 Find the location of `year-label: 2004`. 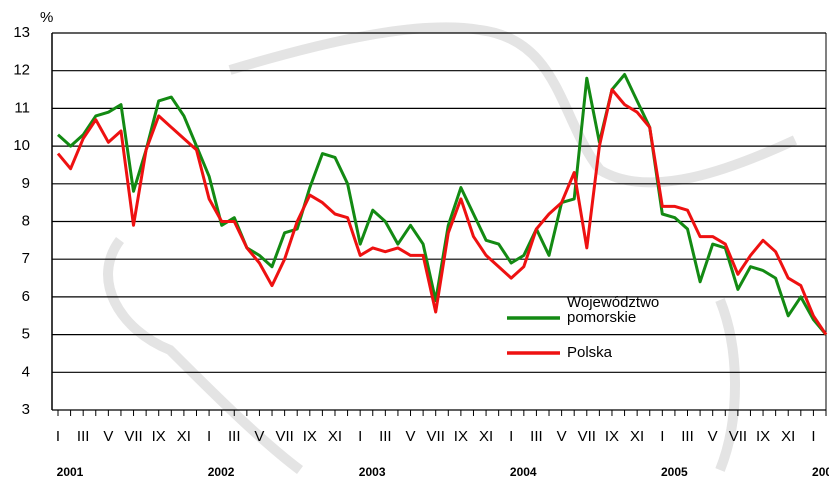

year-label: 2004 is located at coordinates (523, 472).